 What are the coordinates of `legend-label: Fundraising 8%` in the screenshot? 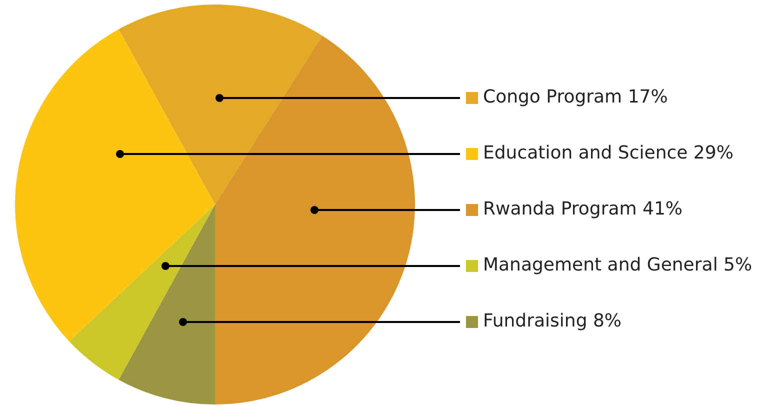 It's located at (552, 321).